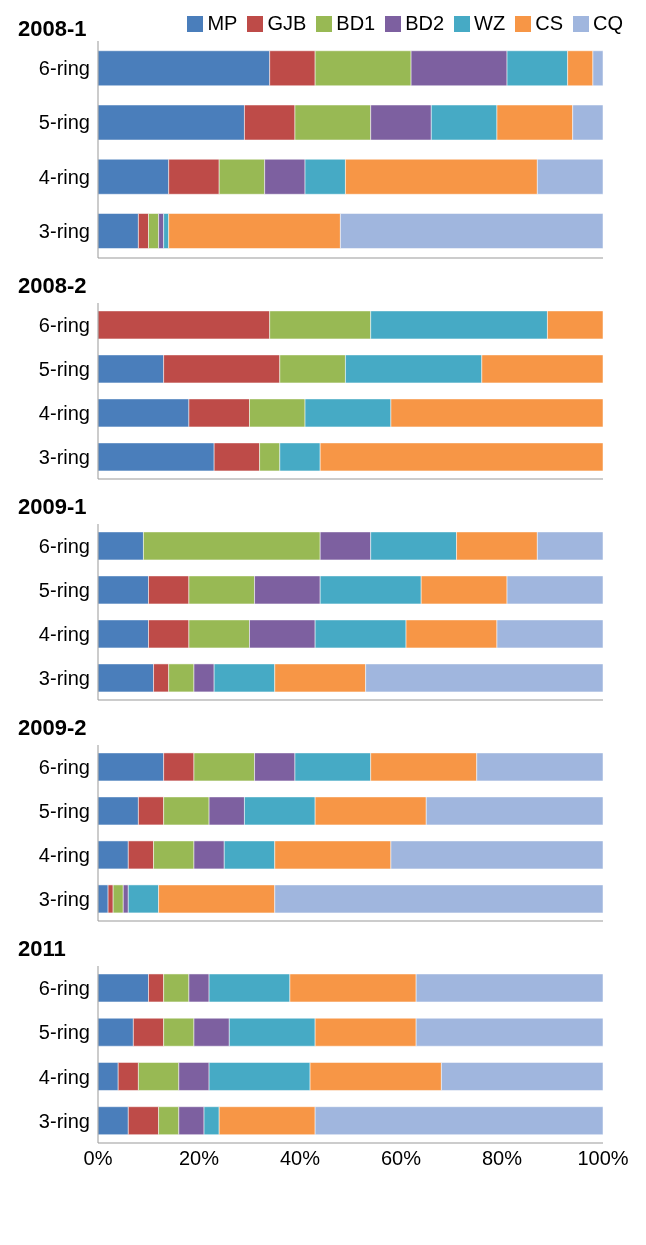  I want to click on x-tick-label: 100%, so click(603, 1158).